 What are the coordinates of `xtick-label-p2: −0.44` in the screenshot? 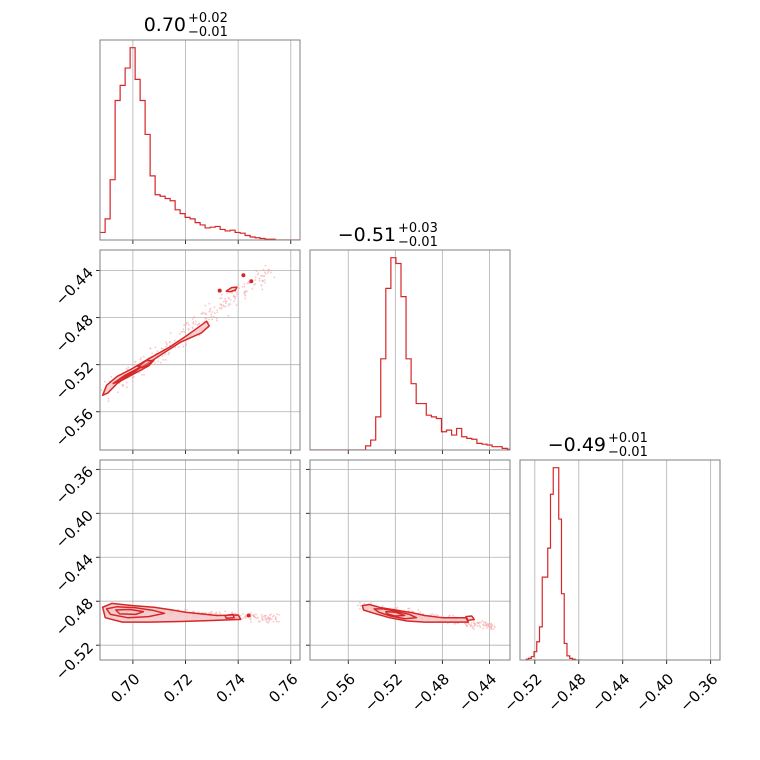 It's located at (610, 692).